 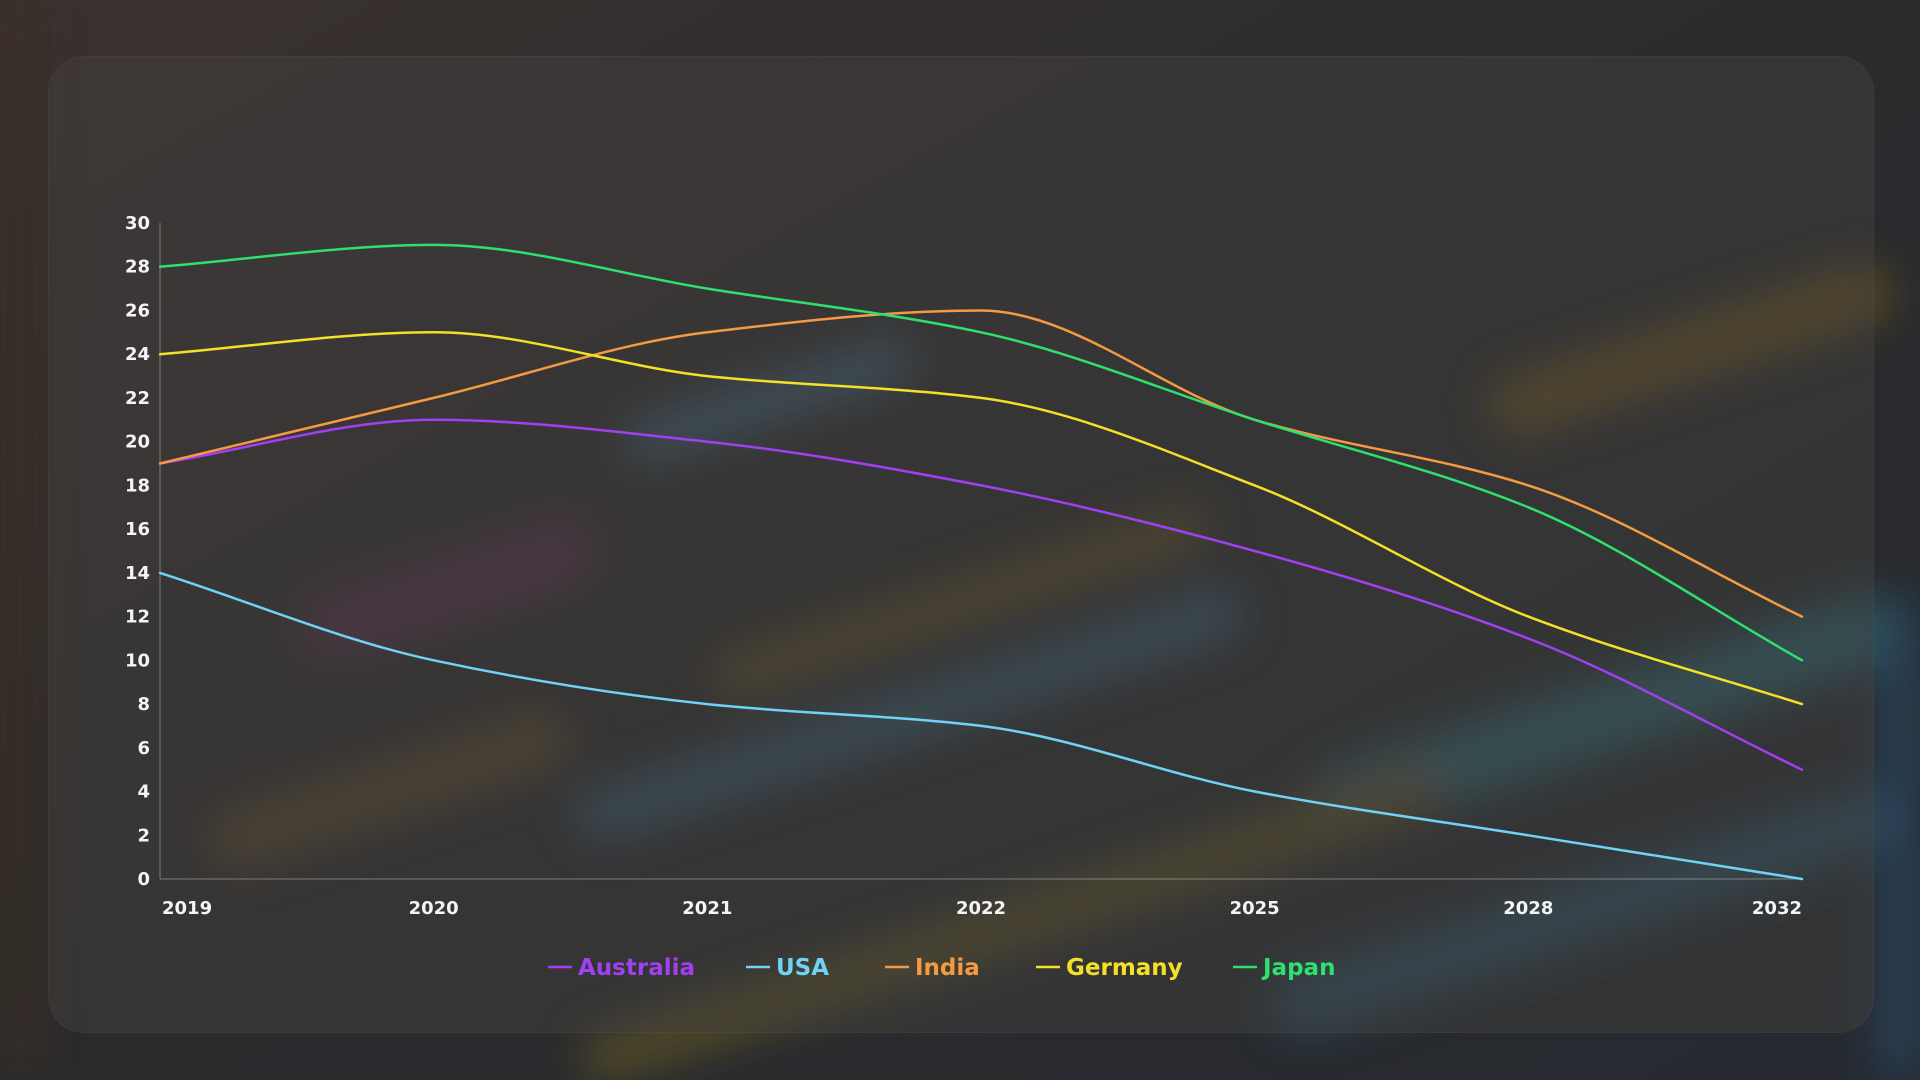 I want to click on x-tick-label: 2020, so click(x=434, y=908).